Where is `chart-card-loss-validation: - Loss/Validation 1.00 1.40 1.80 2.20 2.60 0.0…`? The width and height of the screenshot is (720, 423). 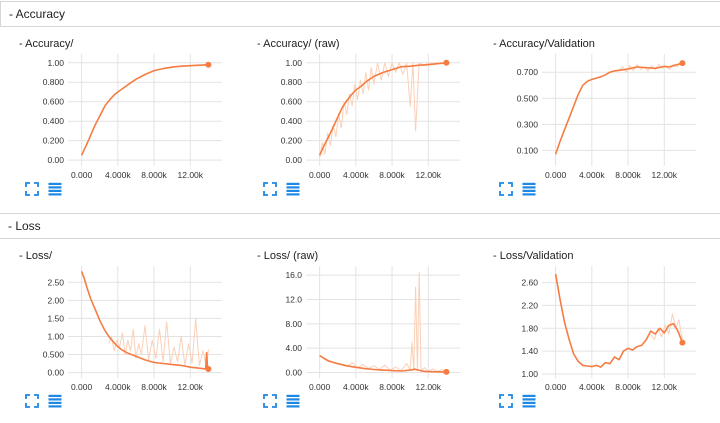 chart-card-loss-validation: - Loss/Validation 1.00 1.40 1.80 2.20 2.60 0.0… is located at coordinates (599, 335).